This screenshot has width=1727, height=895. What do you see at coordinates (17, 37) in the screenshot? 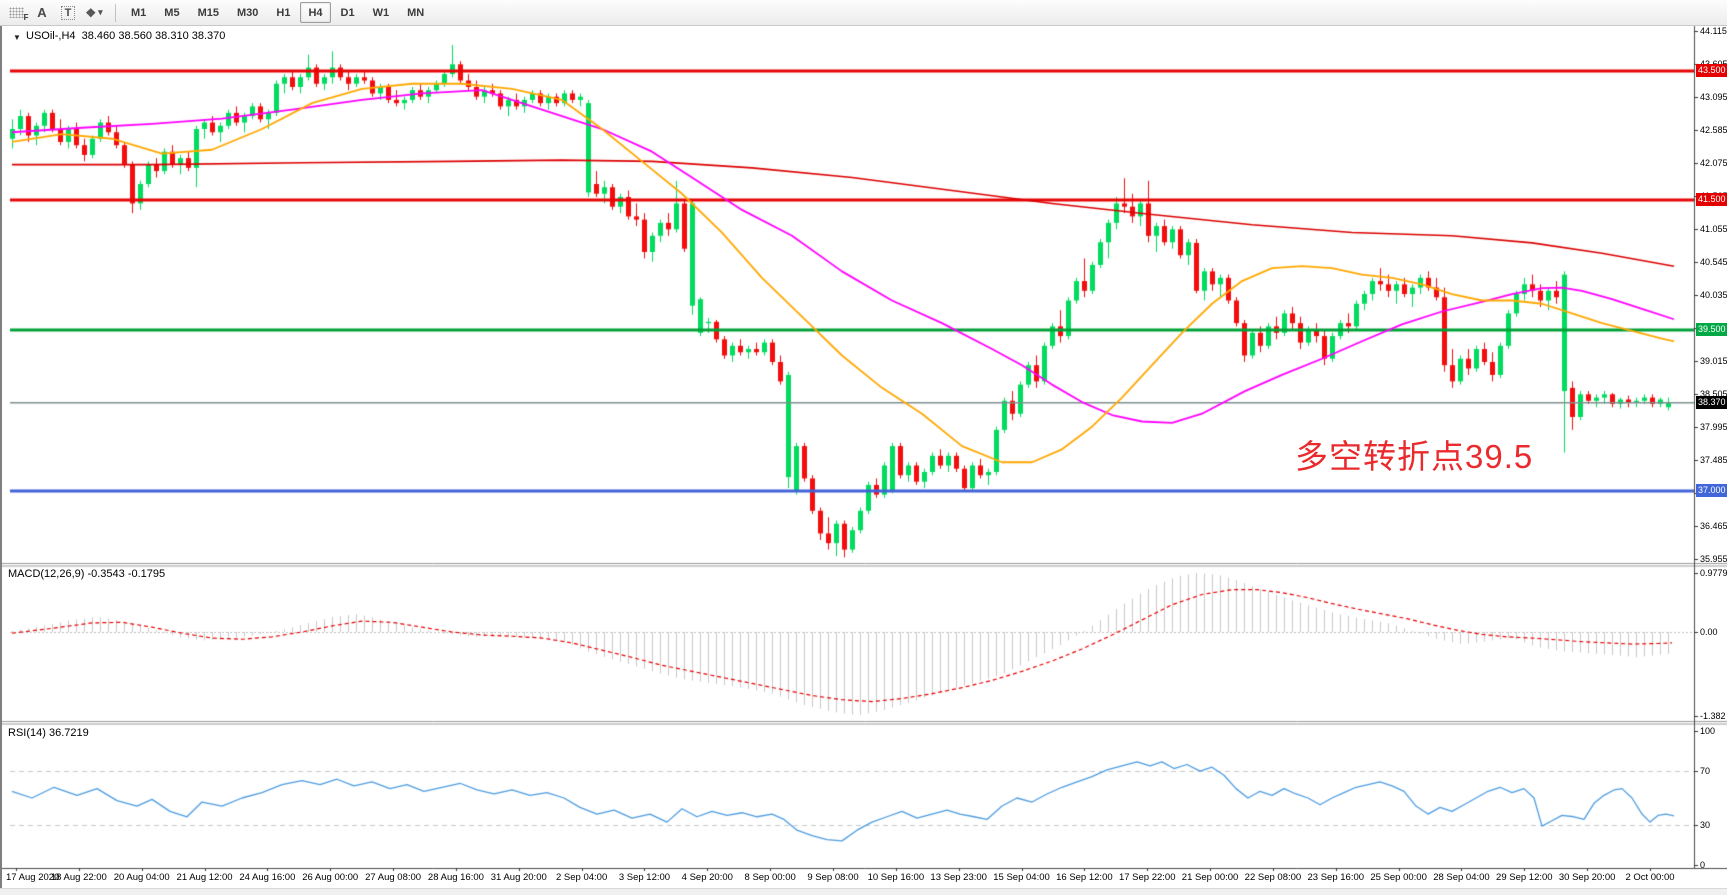
I see `chart-collapse-icon: ▼` at bounding box center [17, 37].